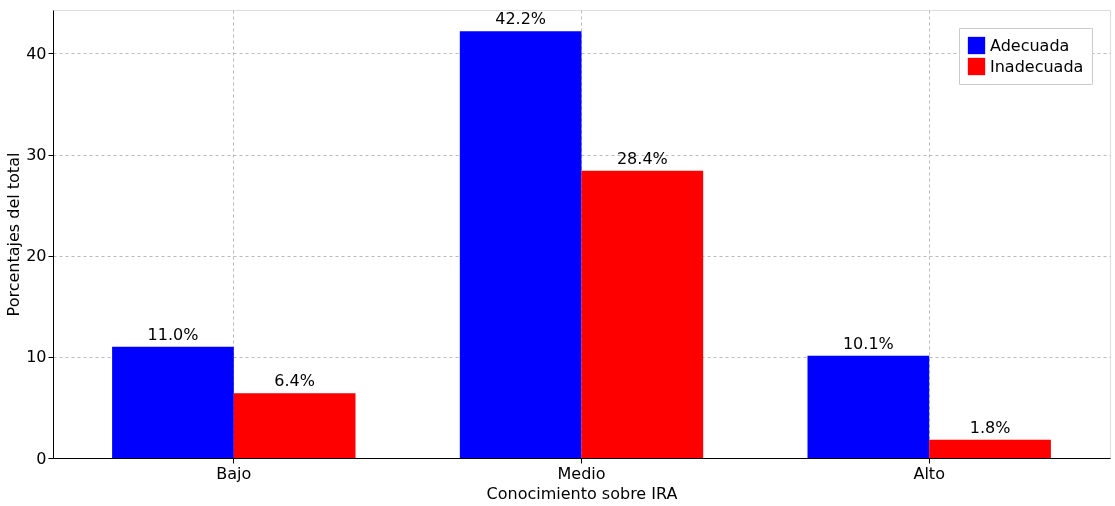 The width and height of the screenshot is (1115, 506). Describe the element at coordinates (36, 357) in the screenshot. I see `y-tick-label: 10` at that location.